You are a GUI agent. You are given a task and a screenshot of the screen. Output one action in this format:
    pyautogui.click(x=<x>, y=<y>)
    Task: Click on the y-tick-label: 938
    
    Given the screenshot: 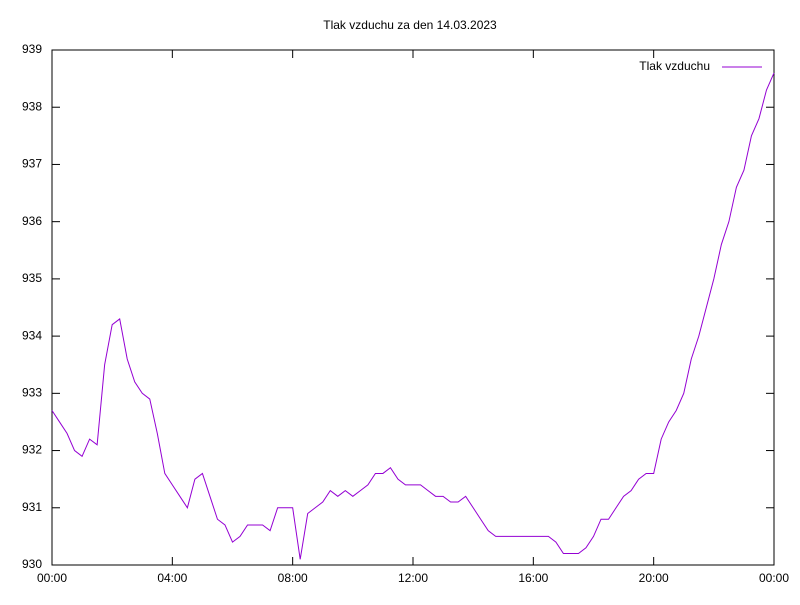 What is the action you would take?
    pyautogui.click(x=32, y=106)
    